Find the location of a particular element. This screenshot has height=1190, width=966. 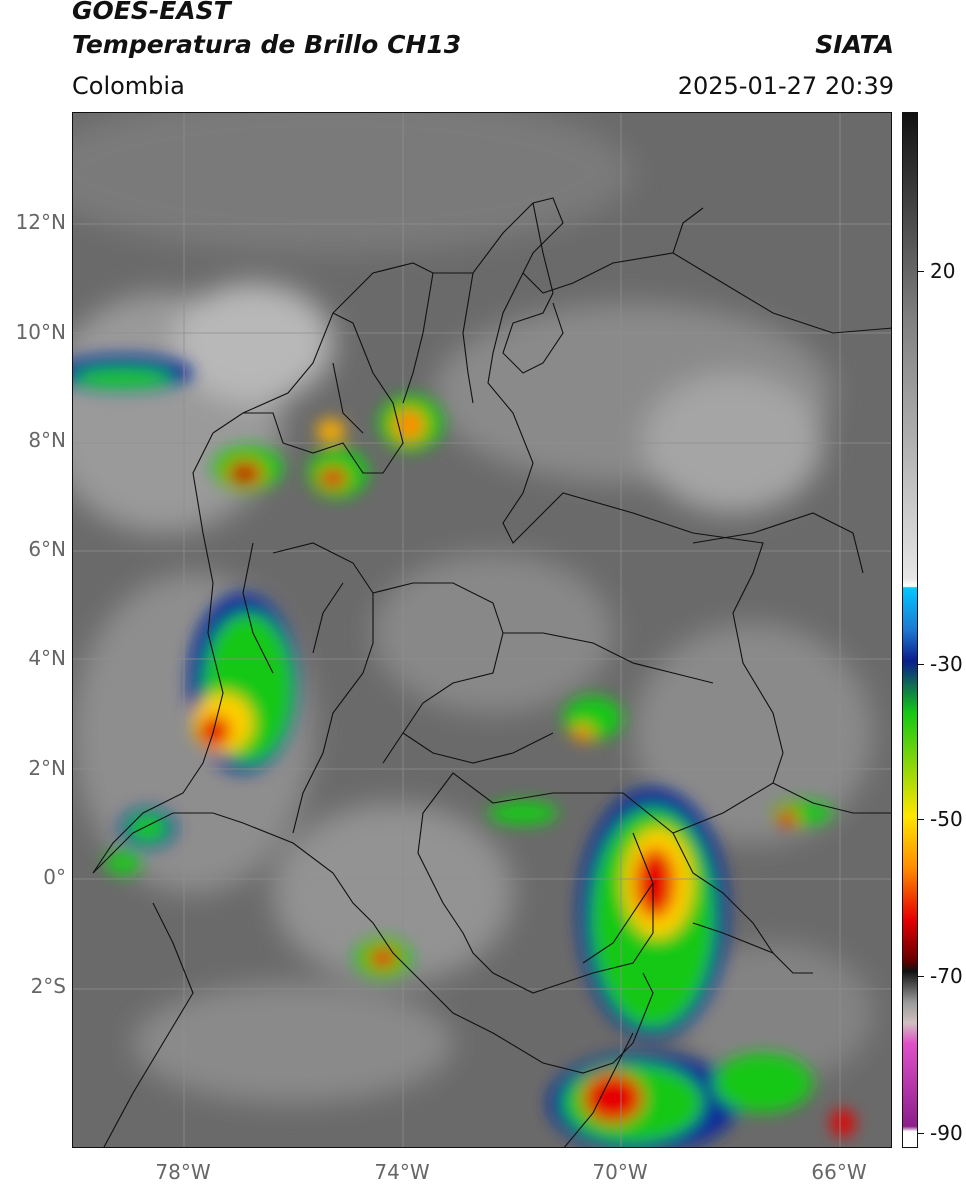

lat-label-12n: 12°N is located at coordinates (40, 222).